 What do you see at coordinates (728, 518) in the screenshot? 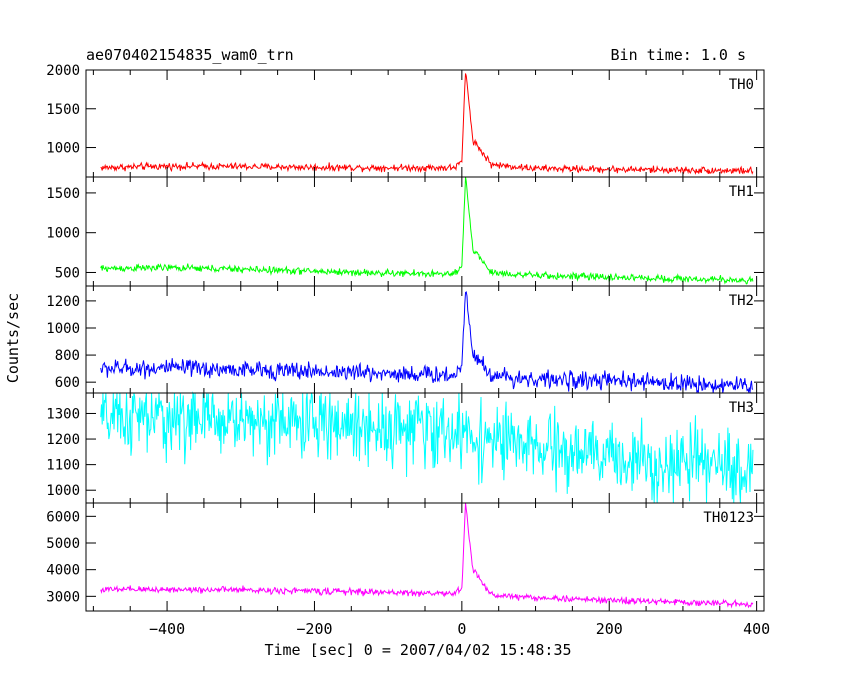
I see `panel-label: TH0123` at bounding box center [728, 518].